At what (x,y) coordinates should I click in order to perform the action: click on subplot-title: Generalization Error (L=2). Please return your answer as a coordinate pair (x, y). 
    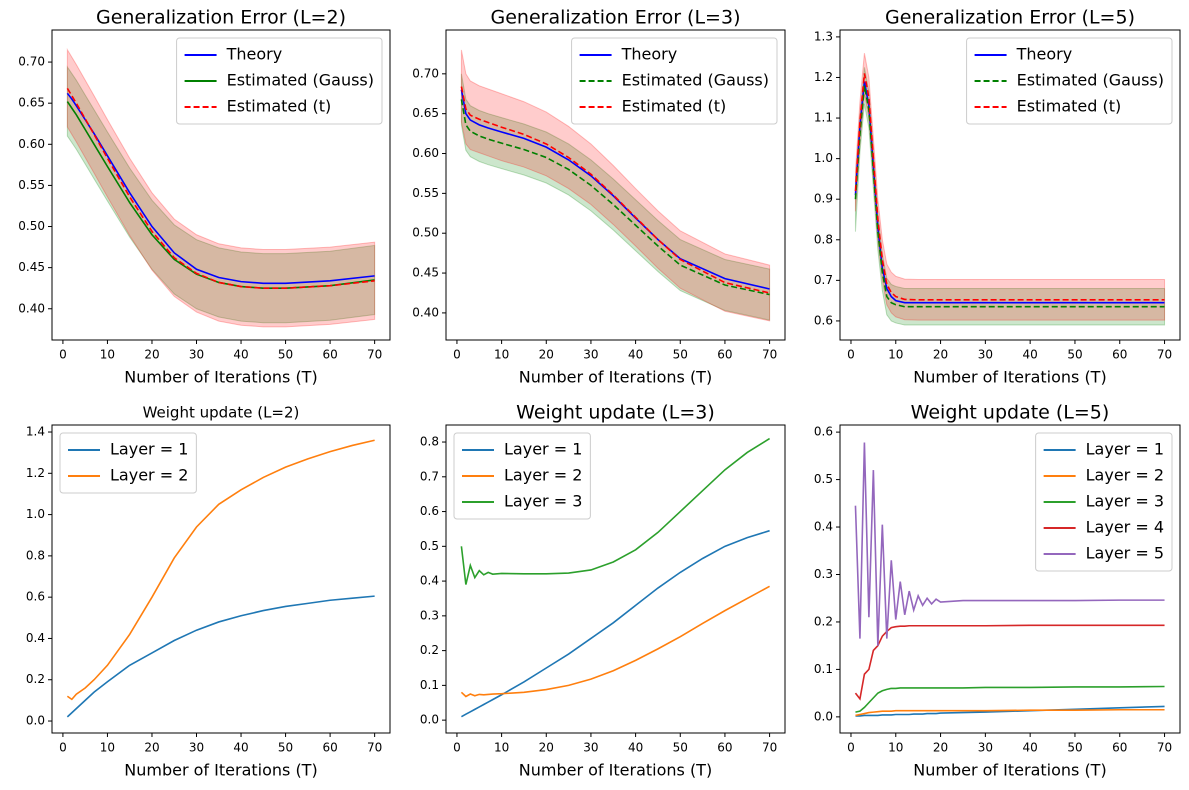
    Looking at the image, I should click on (221, 18).